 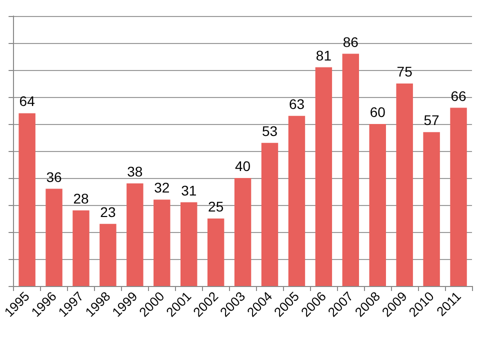 I want to click on data-label: 31, so click(x=189, y=190).